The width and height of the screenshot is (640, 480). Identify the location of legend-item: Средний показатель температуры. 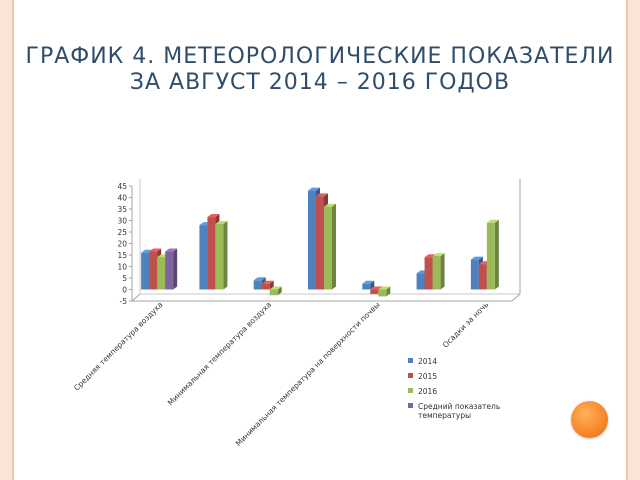
(468, 411).